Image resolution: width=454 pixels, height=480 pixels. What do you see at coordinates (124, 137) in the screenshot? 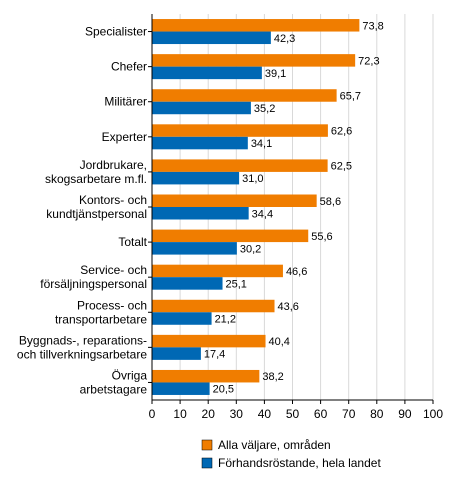
I see `category-label: Experter` at bounding box center [124, 137].